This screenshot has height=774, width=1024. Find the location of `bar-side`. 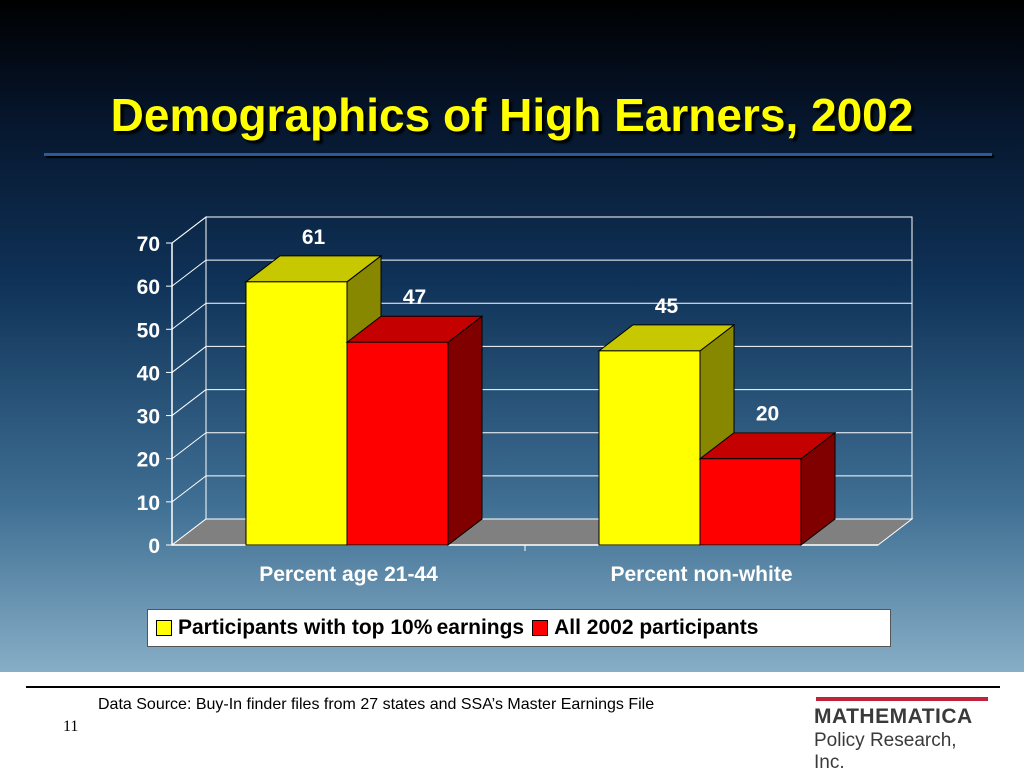

bar-side is located at coordinates (465, 431).